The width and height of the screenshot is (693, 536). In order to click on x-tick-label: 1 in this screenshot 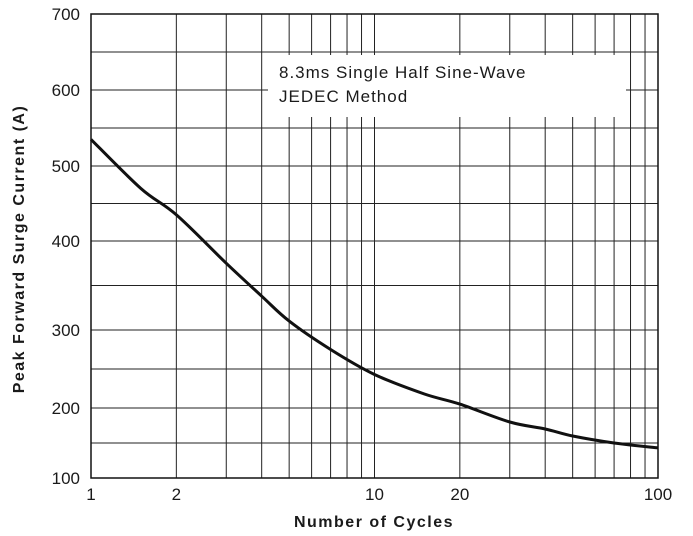, I will do `click(90, 494)`.